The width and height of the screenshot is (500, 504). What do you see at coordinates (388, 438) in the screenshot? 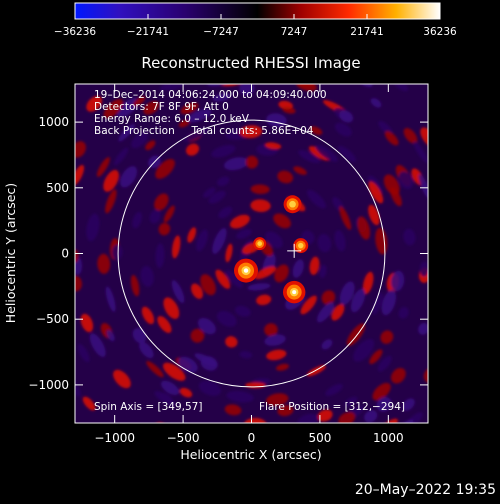
I see `x-tick-label: 1000` at bounding box center [388, 438].